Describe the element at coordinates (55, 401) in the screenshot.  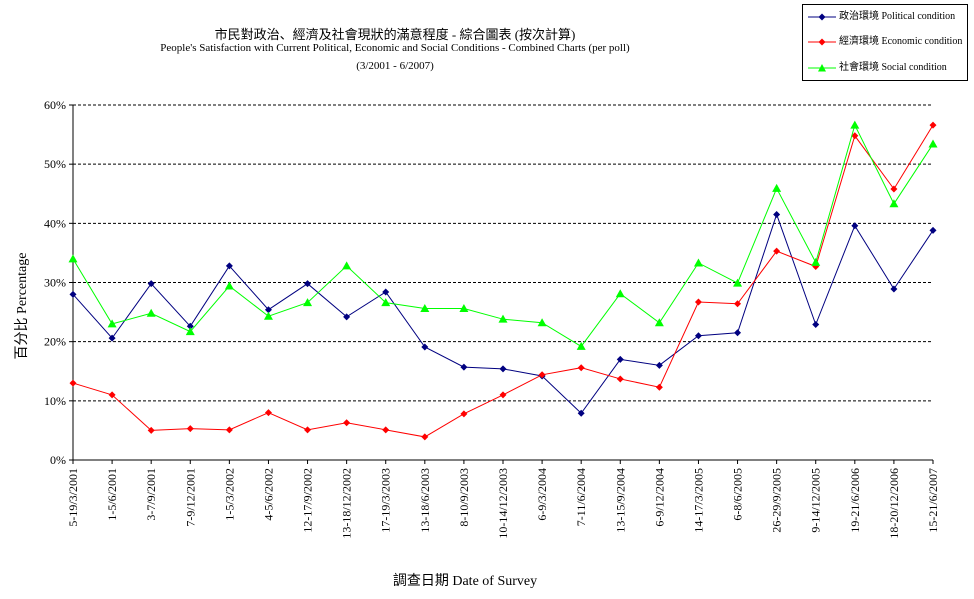
I see `y-tick-label: 10%` at that location.